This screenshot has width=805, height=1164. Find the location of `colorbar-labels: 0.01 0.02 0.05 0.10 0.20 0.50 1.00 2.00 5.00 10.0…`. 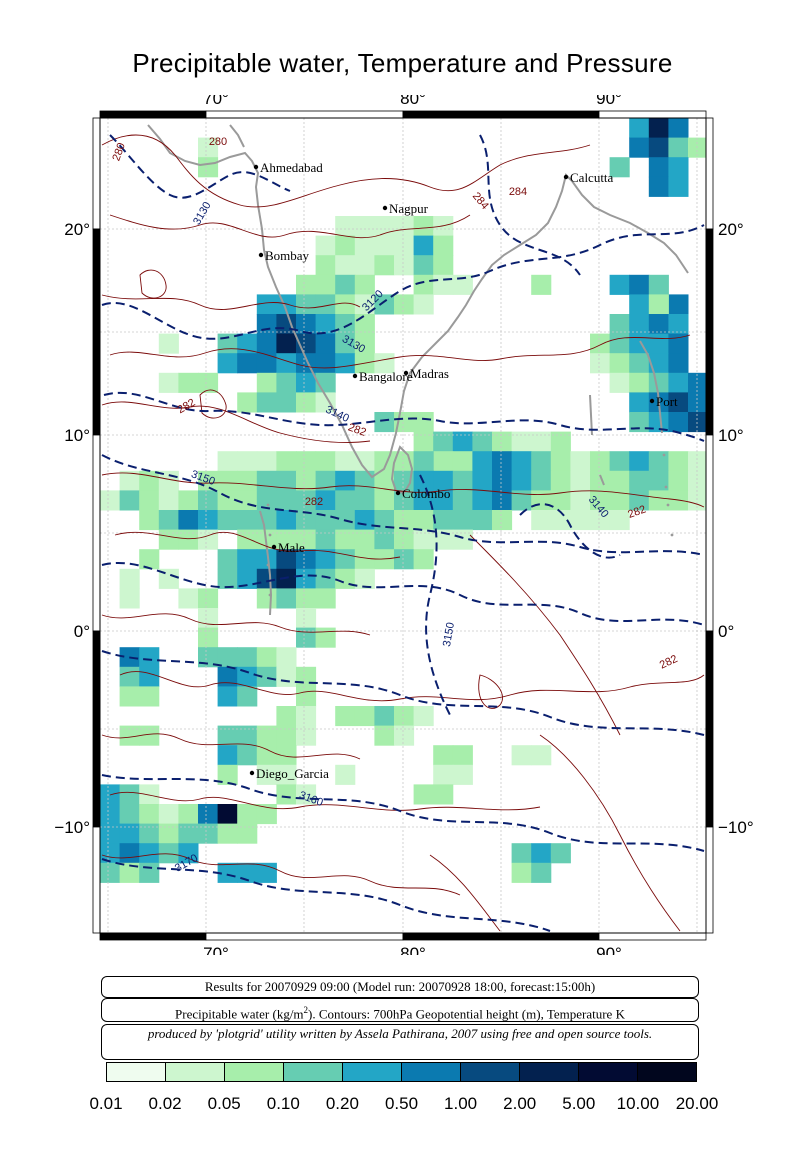

colorbar-labels: 0.01 0.02 0.05 0.10 0.20 0.50 1.00 2.00 5.00 10.0… is located at coordinates (402, 1105).